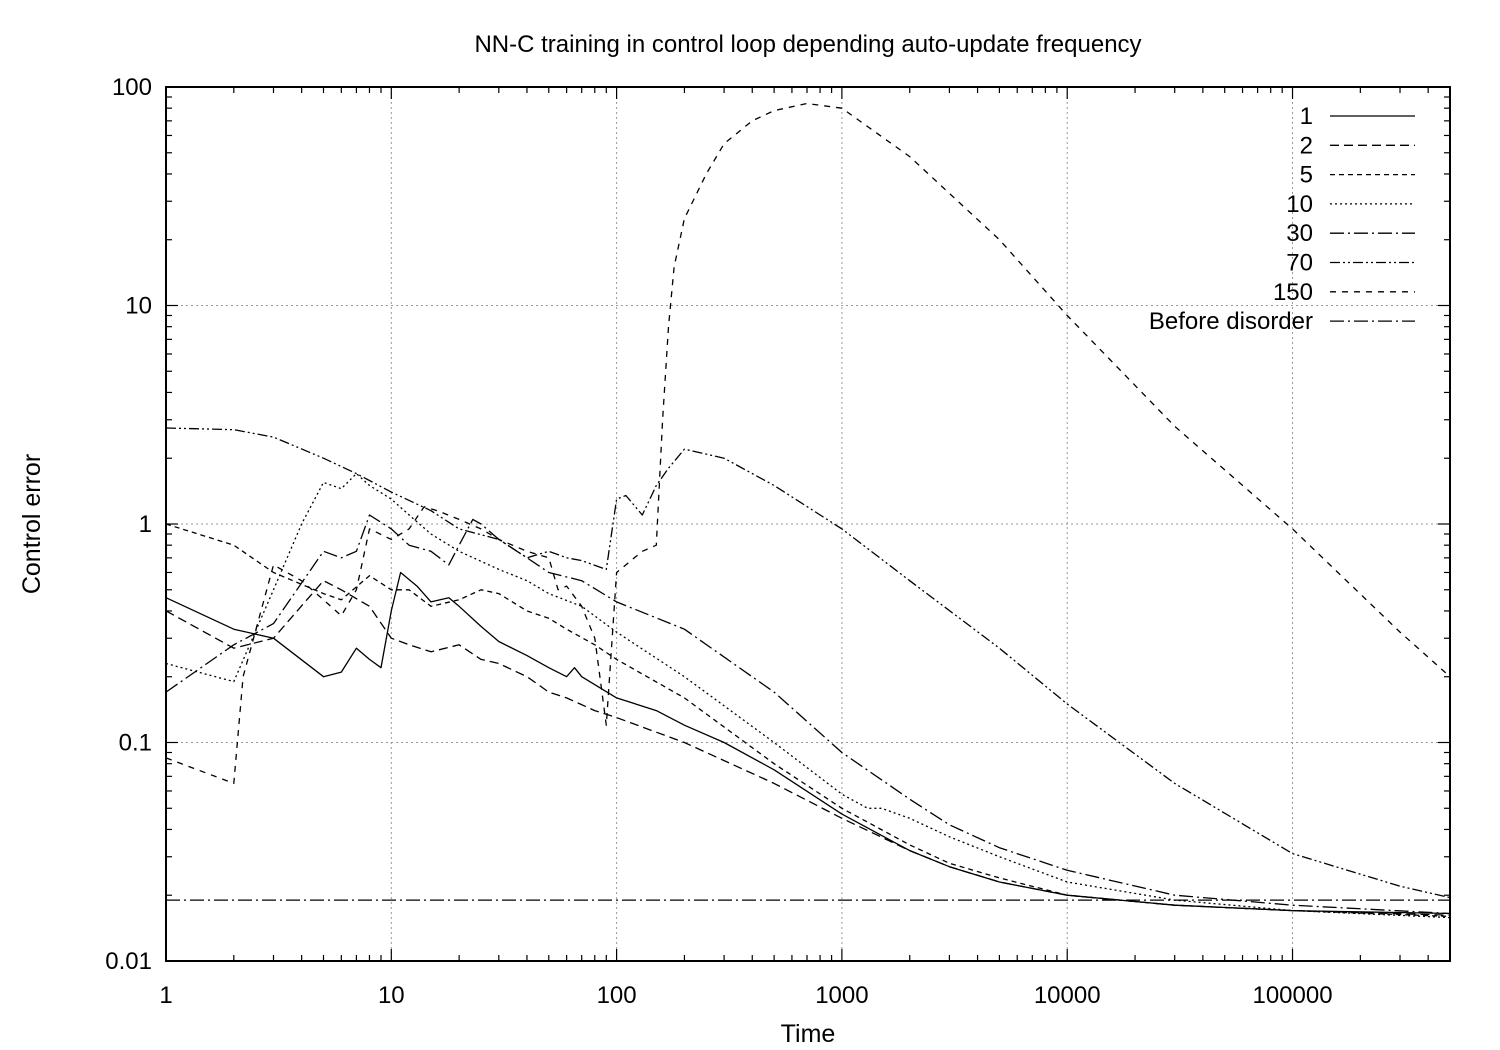 This screenshot has height=1050, width=1500. What do you see at coordinates (1299, 263) in the screenshot?
I see `legend-label: 70` at bounding box center [1299, 263].